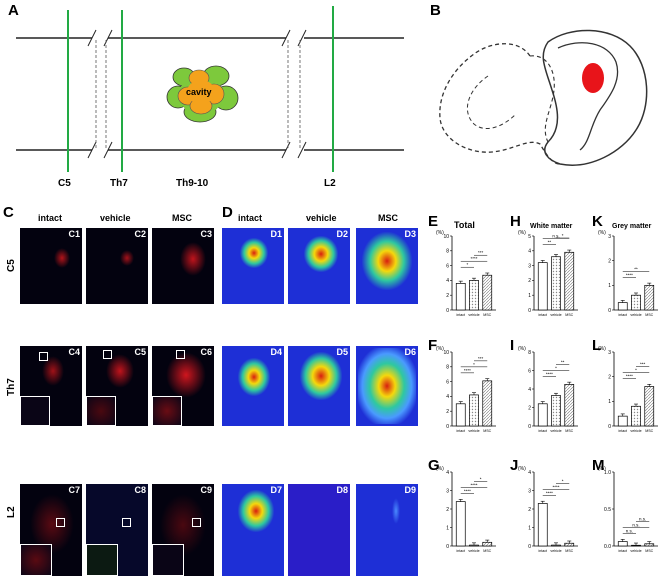 This screenshot has height=580, width=669. Describe the element at coordinates (447, 473) in the screenshot. I see `chart-g-ytick-label: 4` at that location.